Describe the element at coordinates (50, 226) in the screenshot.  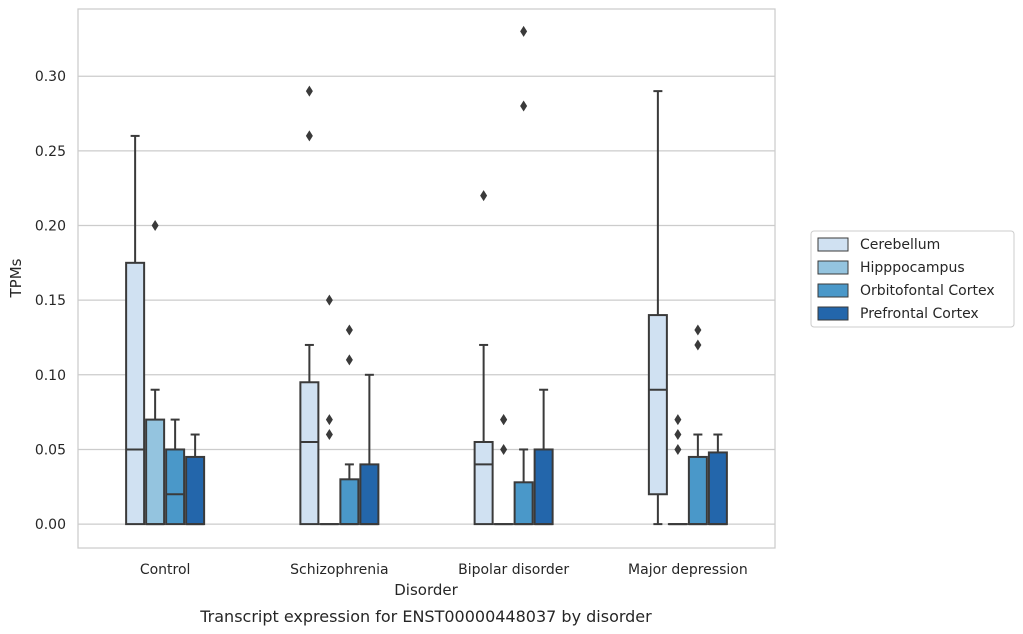
I see `y-tick-label: 0.20` at that location.